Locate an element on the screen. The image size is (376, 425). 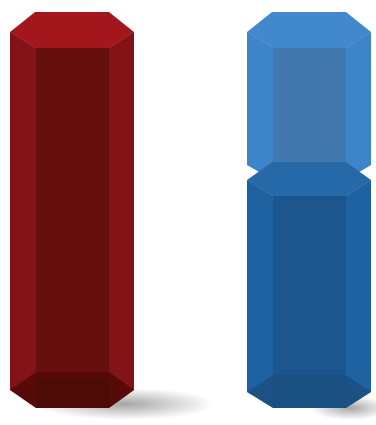
blue-column-empty-front-face is located at coordinates (309, 114).